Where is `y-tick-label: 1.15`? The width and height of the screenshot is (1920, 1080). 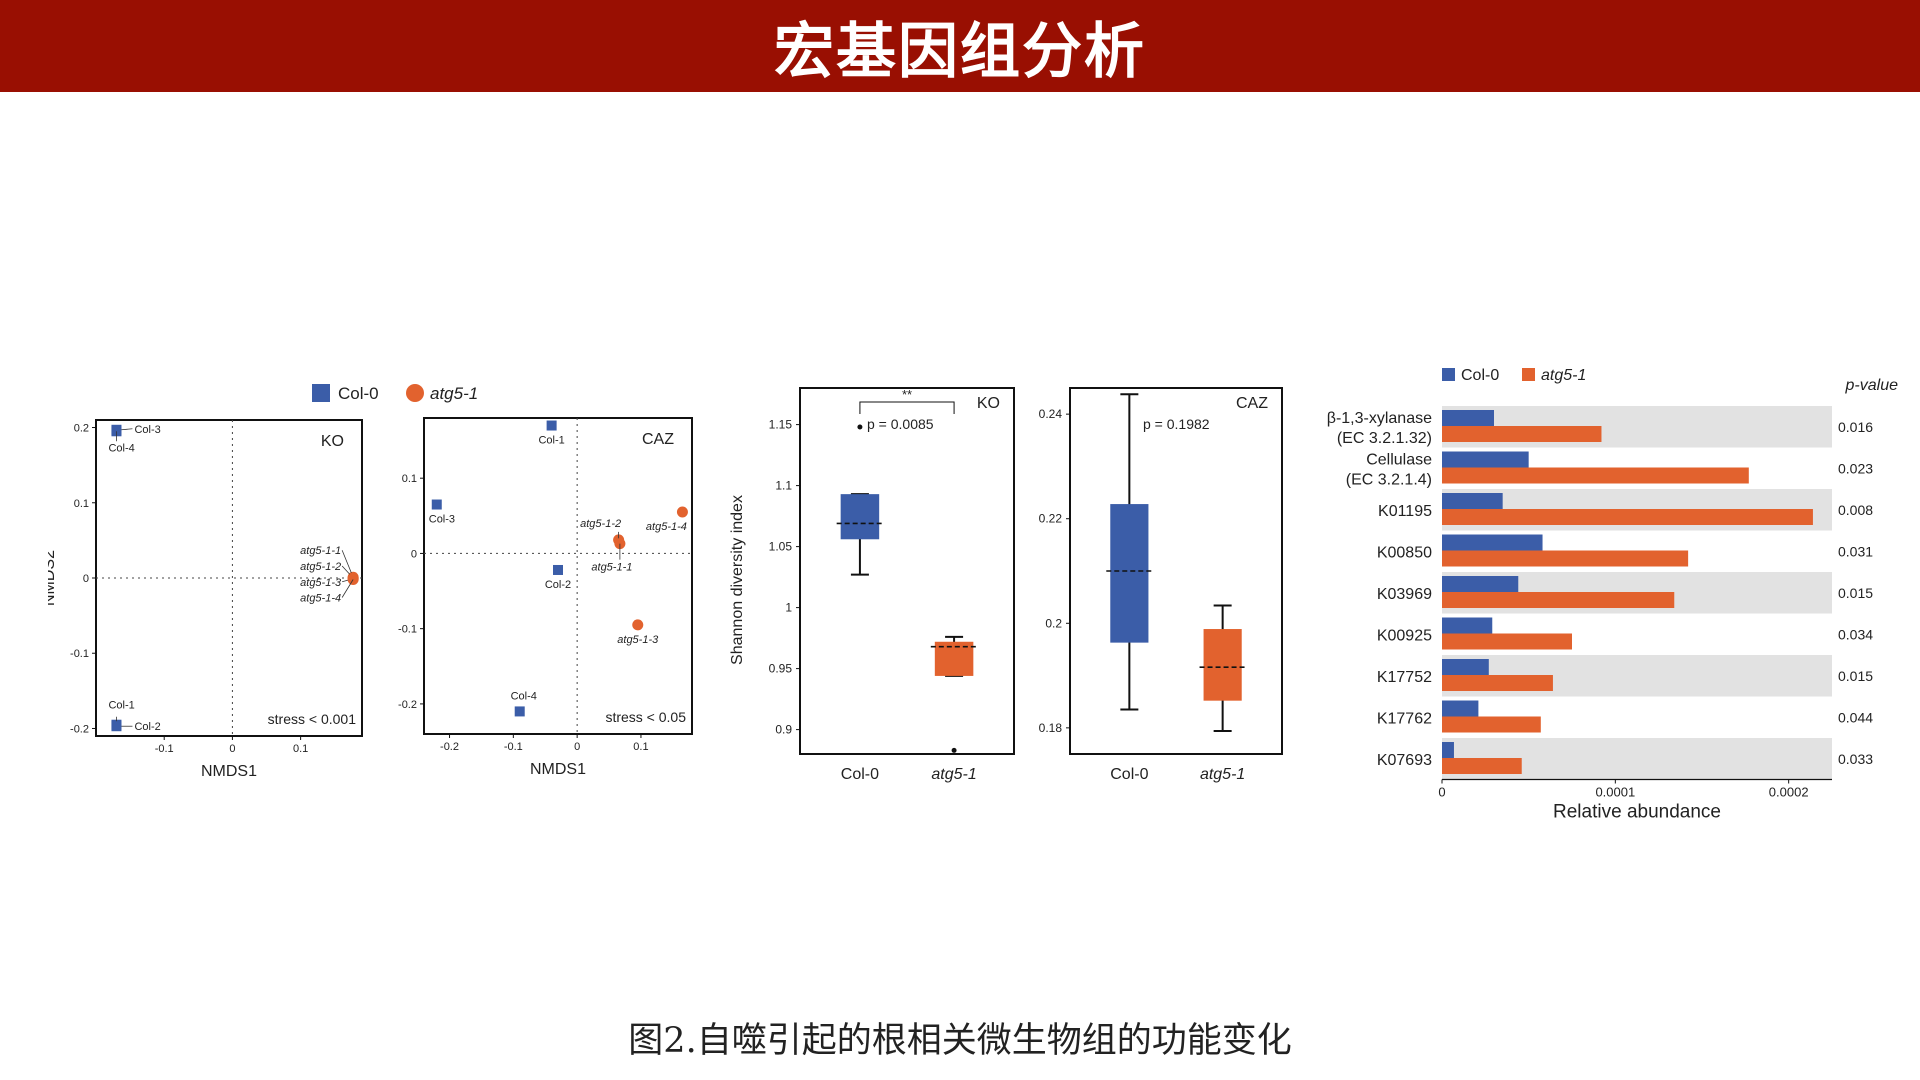
y-tick-label: 1.15 is located at coordinates (781, 425).